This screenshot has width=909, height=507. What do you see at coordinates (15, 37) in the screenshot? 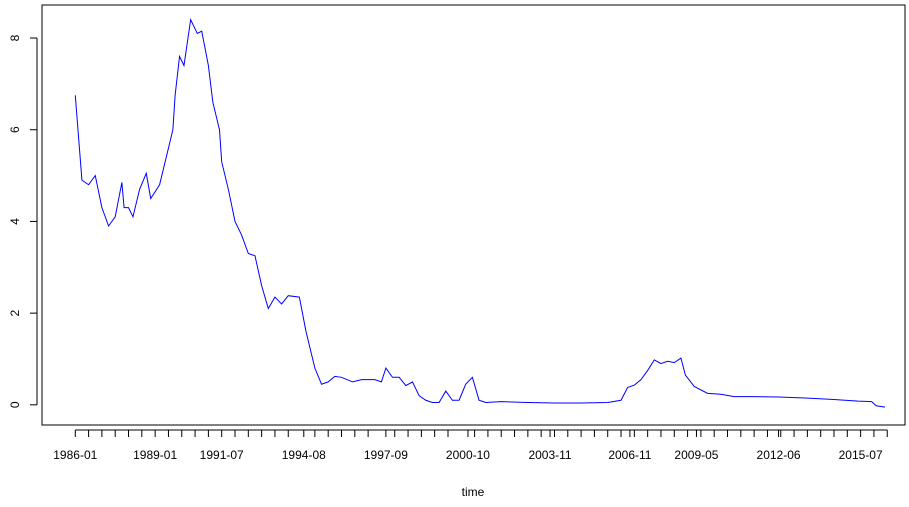
I see `y-tick-label: 8` at bounding box center [15, 37].